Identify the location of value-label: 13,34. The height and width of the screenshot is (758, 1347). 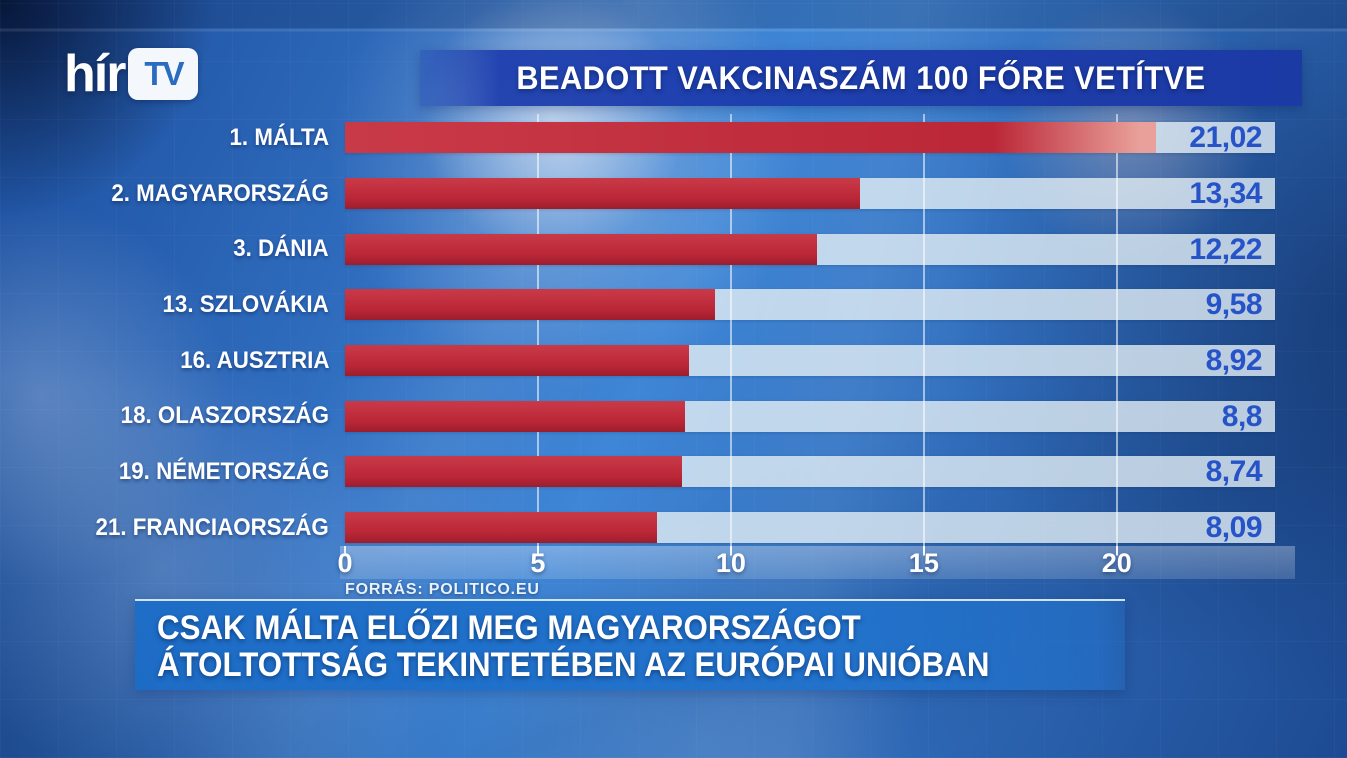
(1225, 194).